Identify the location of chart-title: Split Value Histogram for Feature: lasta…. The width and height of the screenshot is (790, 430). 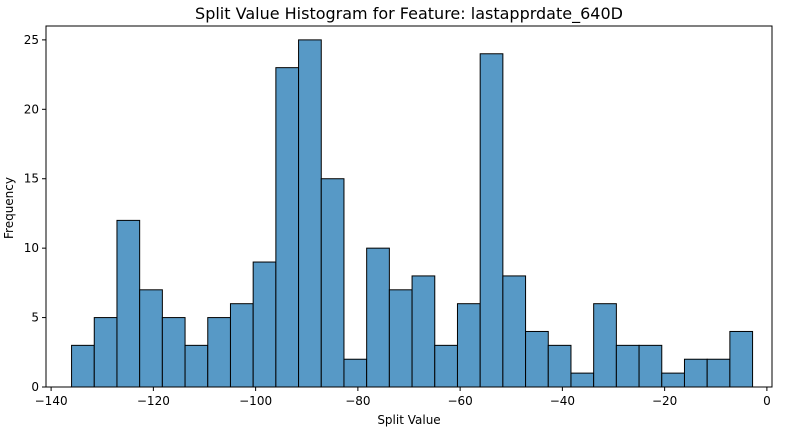
(409, 14).